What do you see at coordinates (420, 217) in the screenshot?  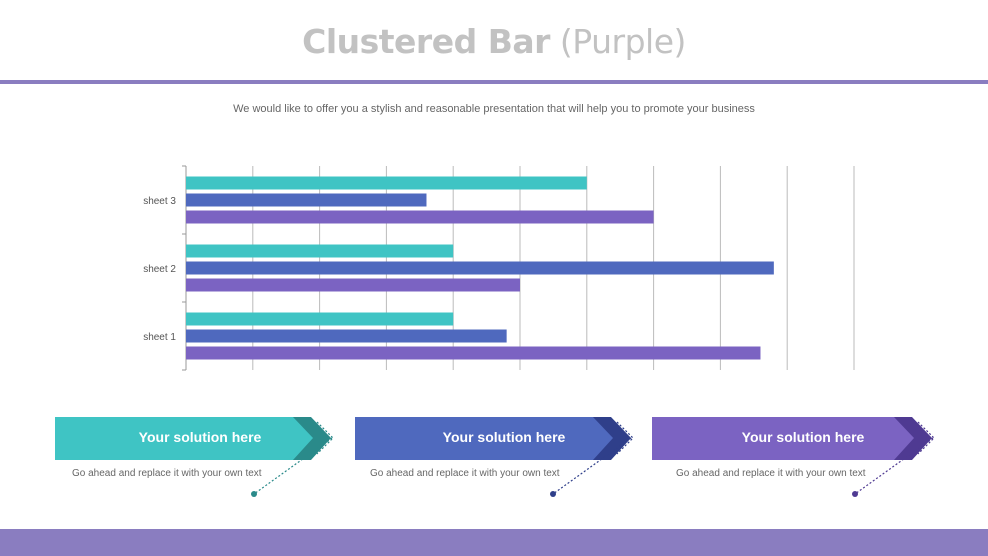 I see `bar-sheet-3-series-a` at bounding box center [420, 217].